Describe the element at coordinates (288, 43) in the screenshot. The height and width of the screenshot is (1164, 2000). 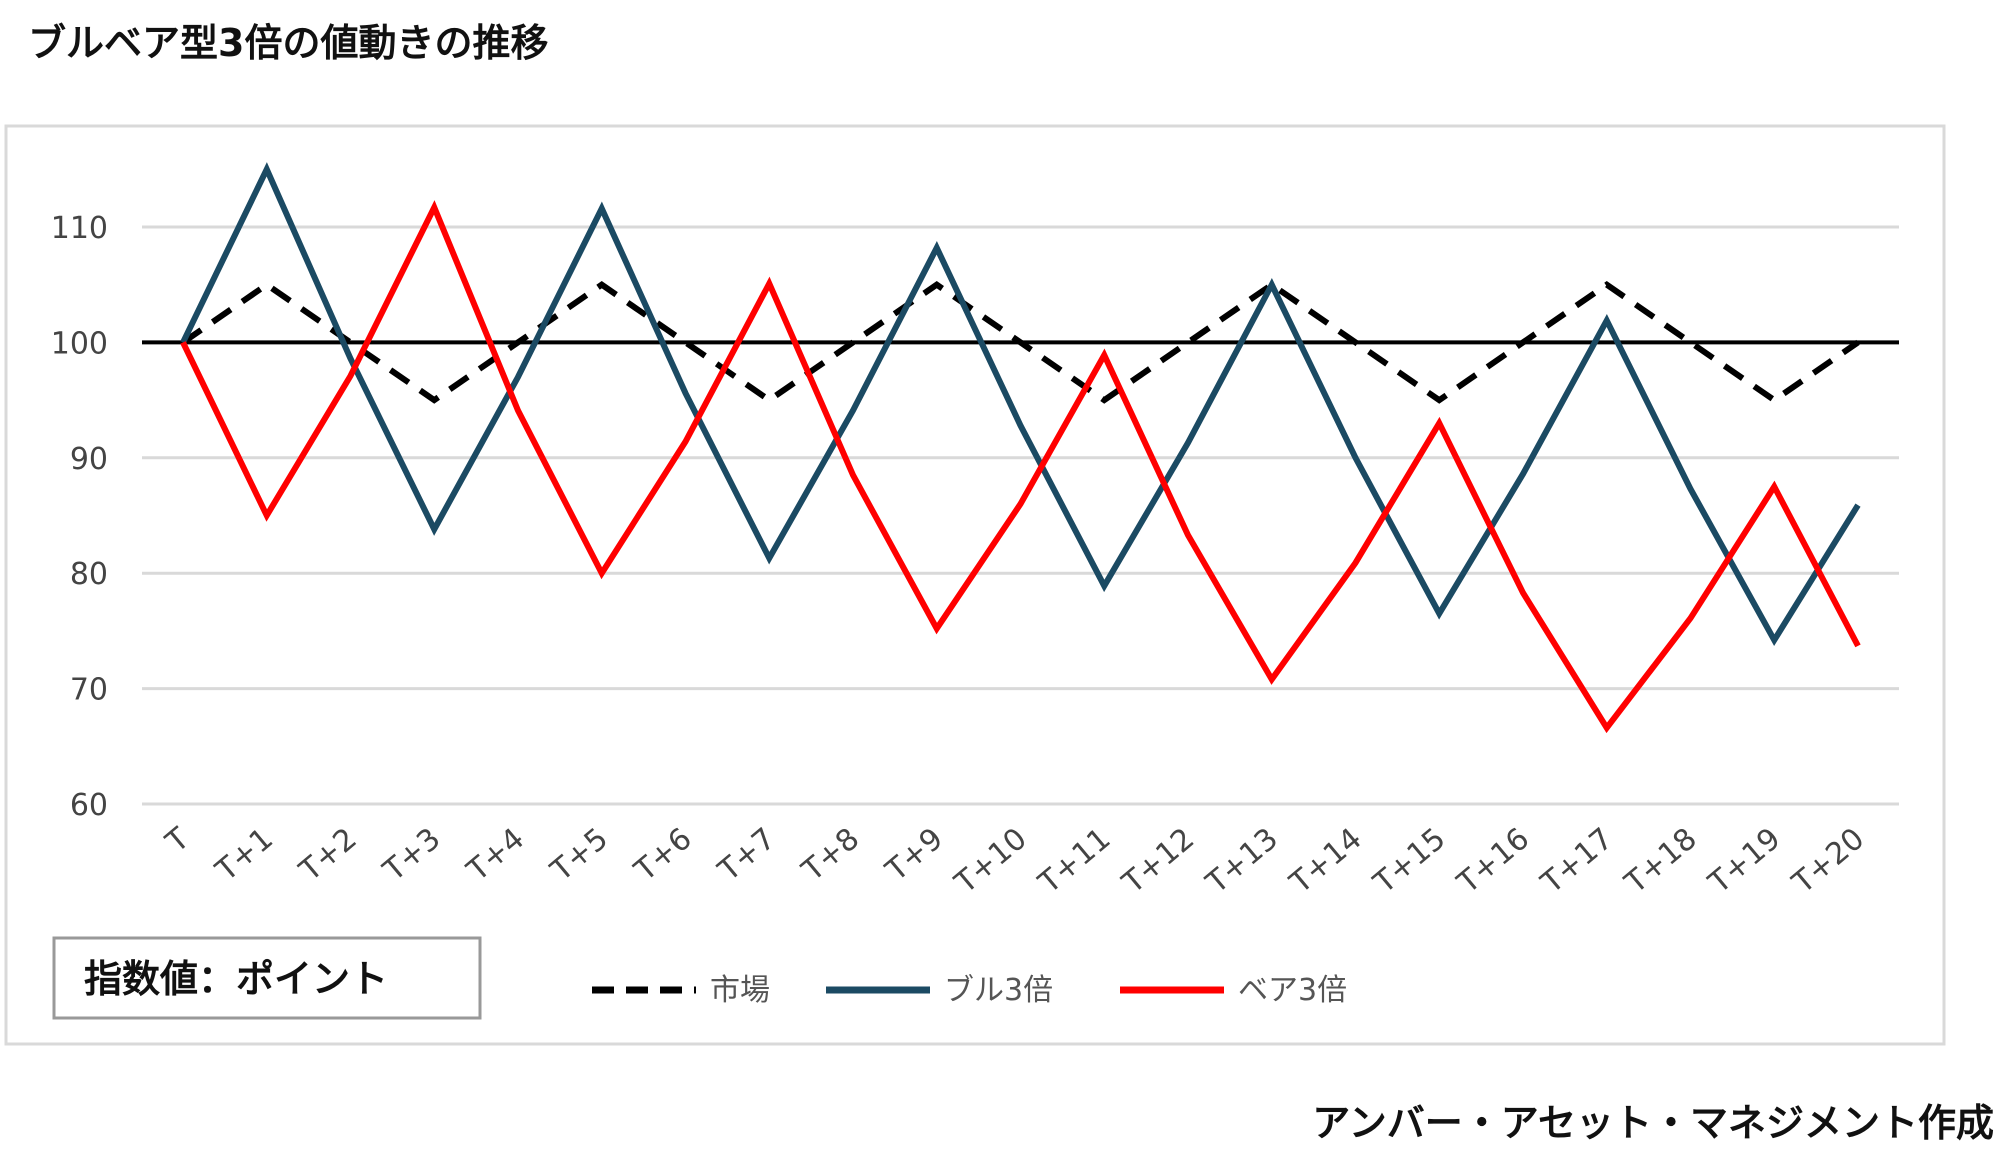
I see `chart-title: ブルベア型3倍の値動きの推移` at that location.